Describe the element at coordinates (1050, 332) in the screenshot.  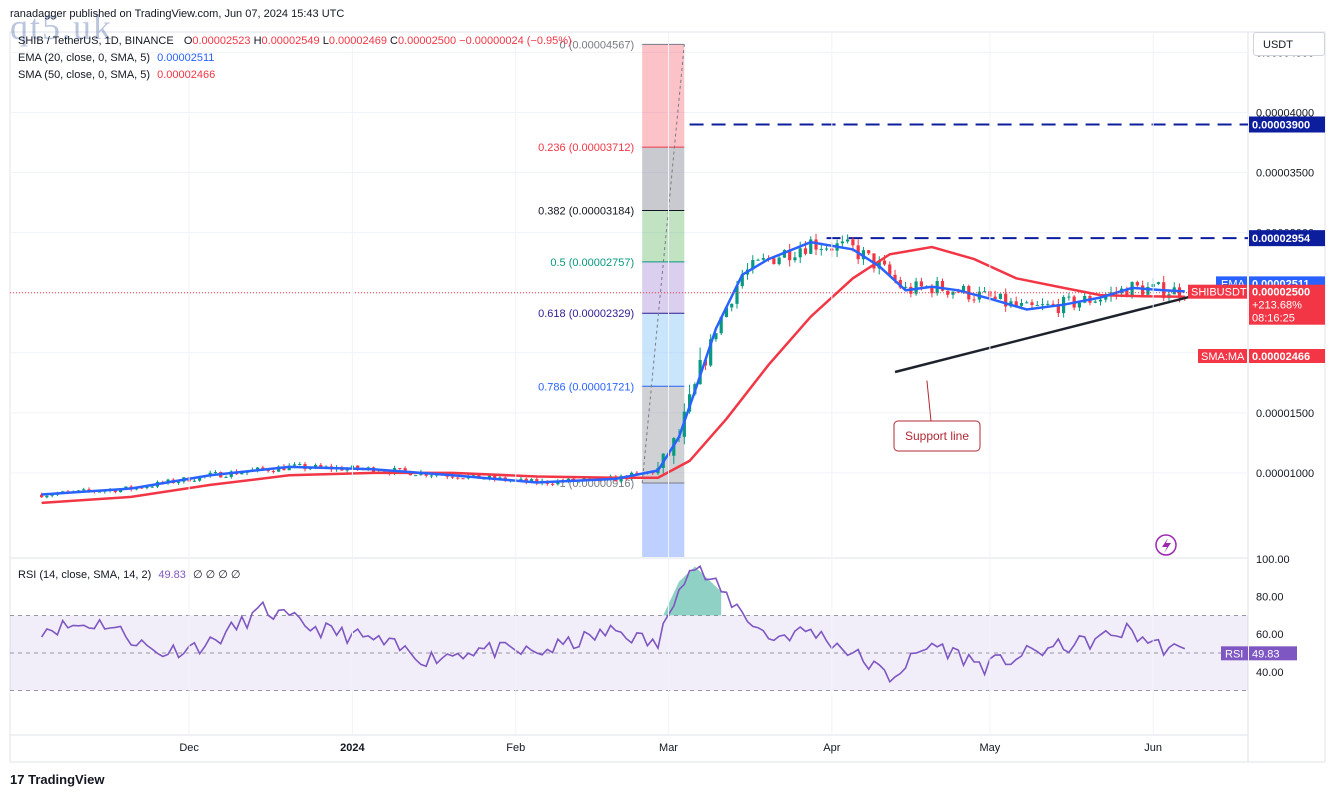
I see `support-line` at that location.